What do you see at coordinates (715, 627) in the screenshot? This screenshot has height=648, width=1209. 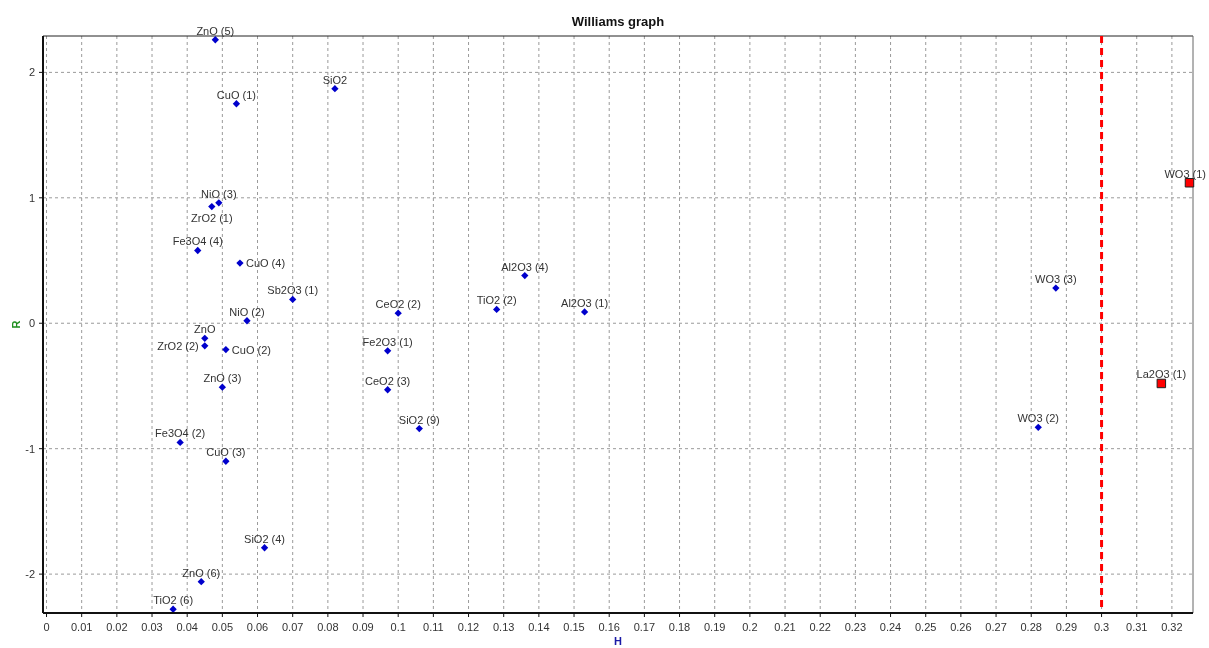 I see `x-tick-label: 0.19` at bounding box center [715, 627].